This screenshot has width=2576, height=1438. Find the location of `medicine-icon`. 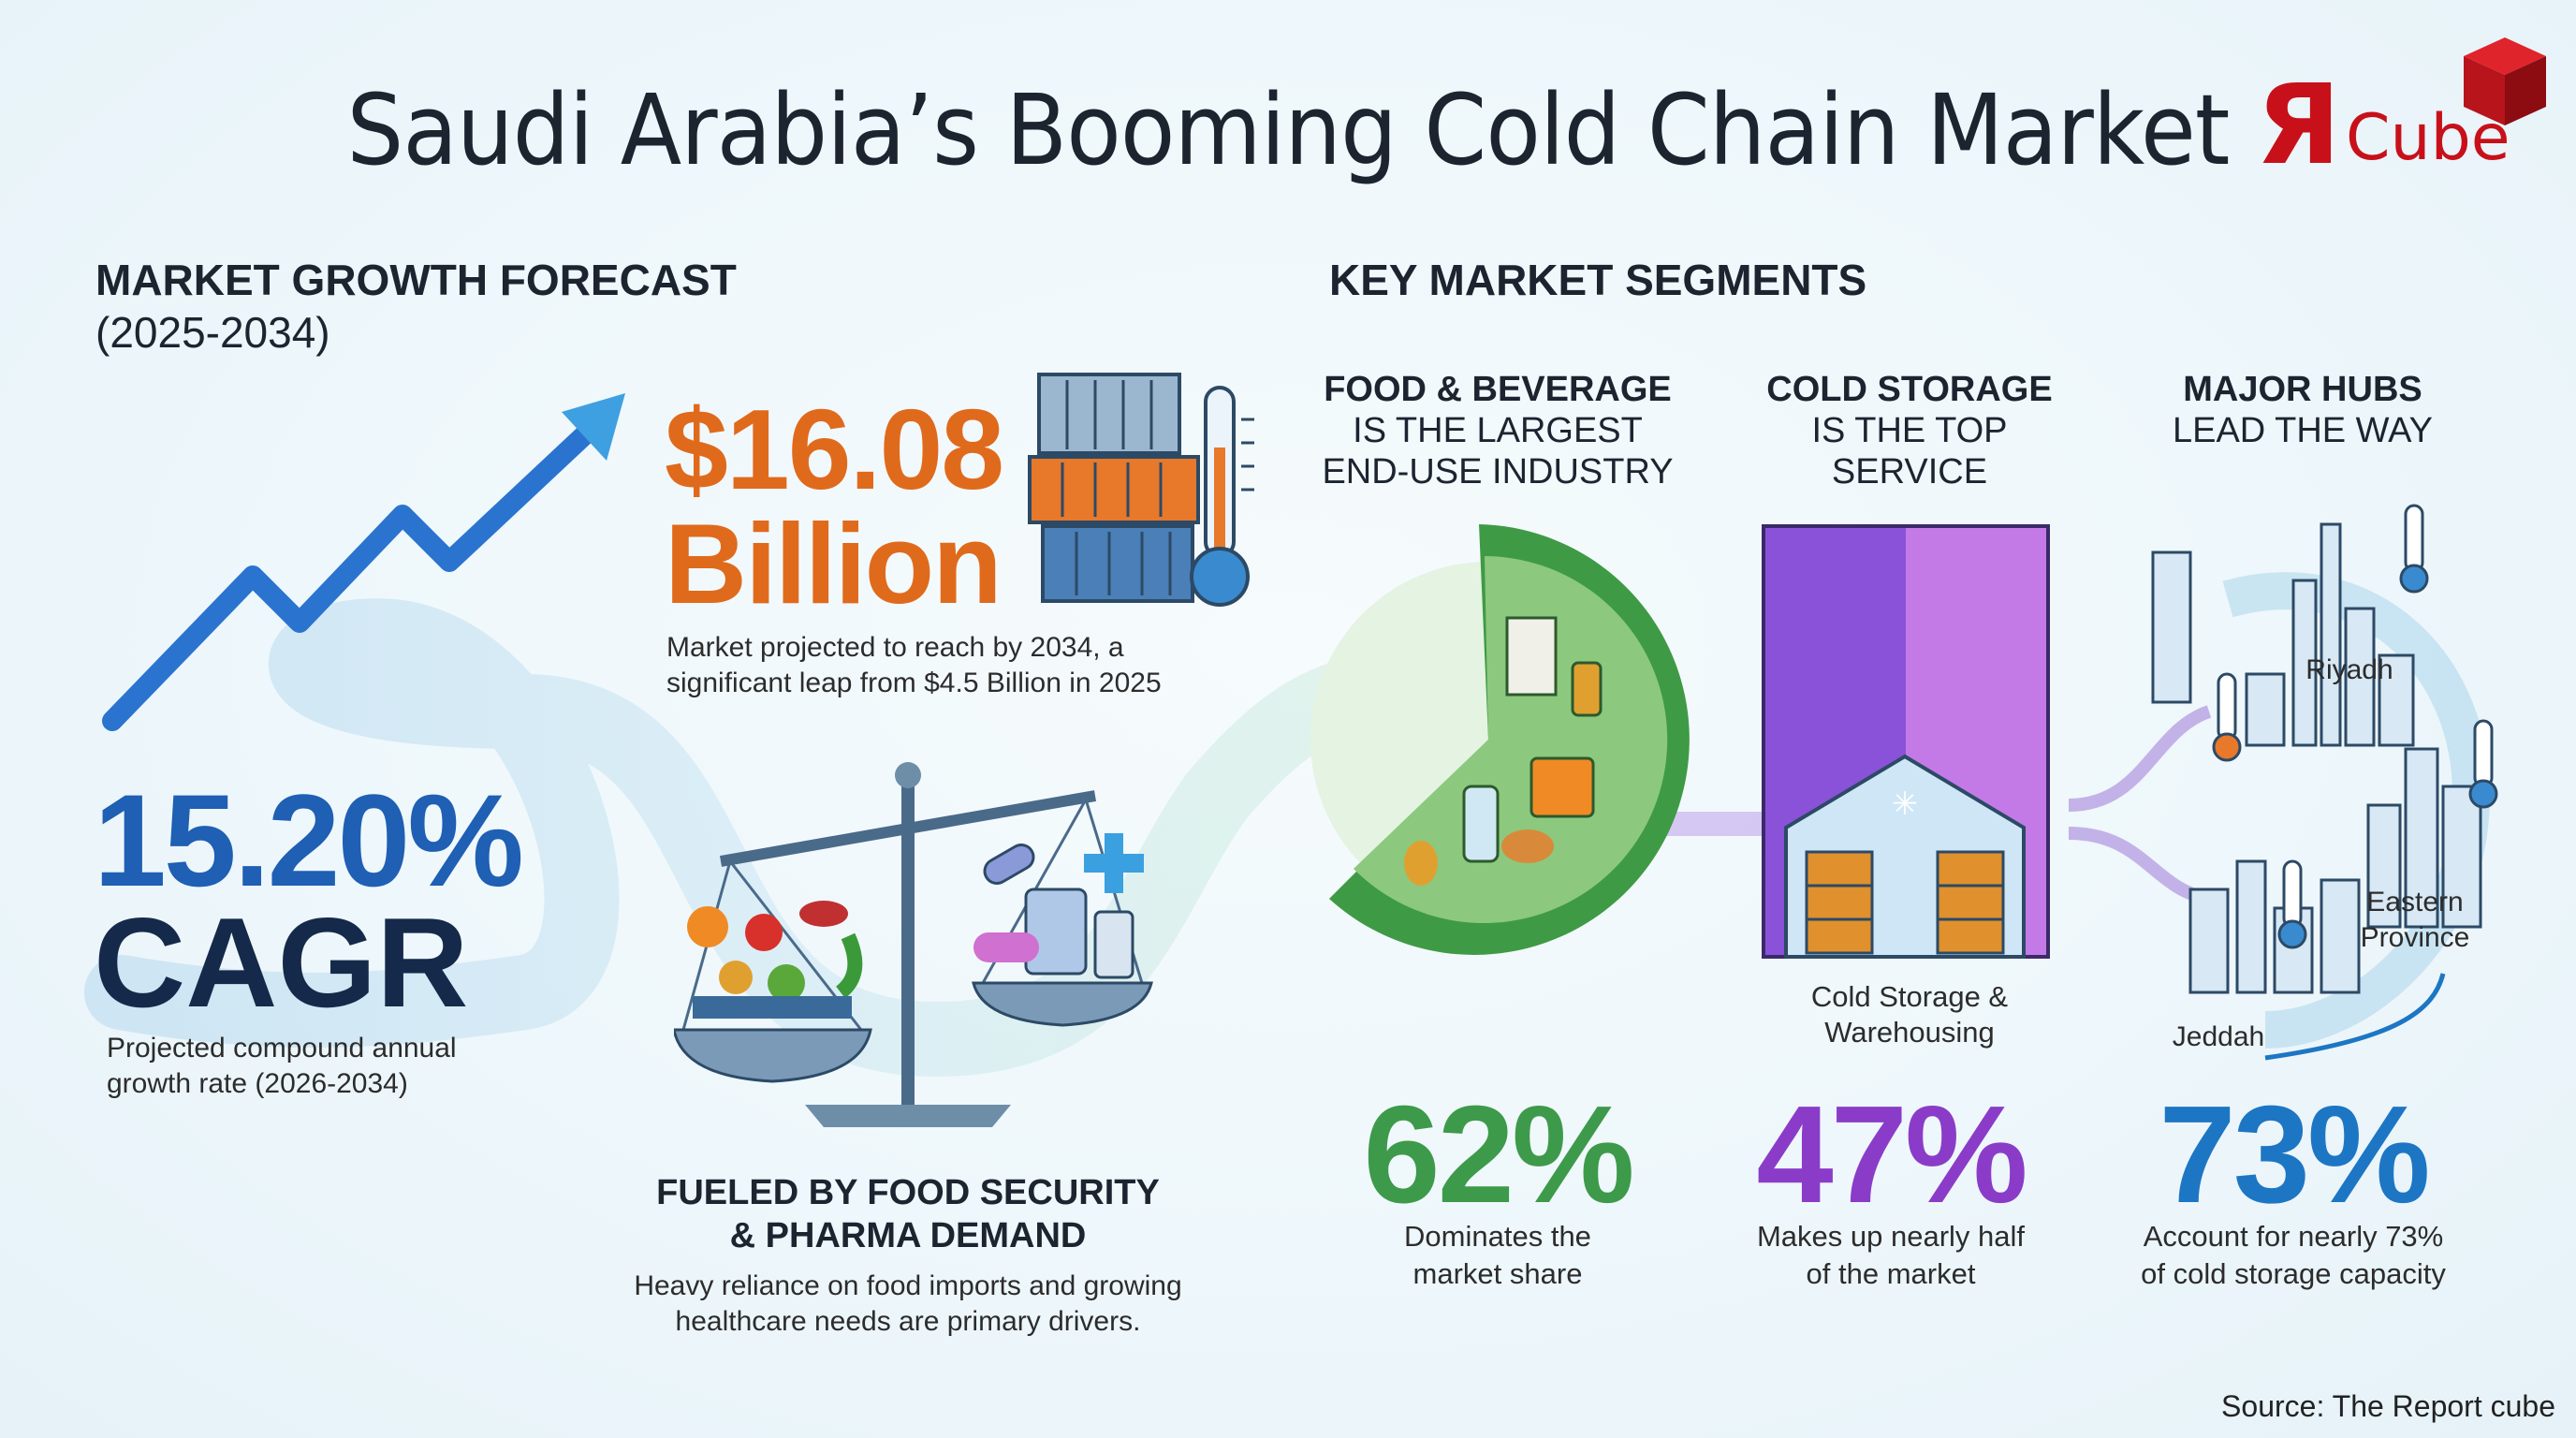

medicine-icon is located at coordinates (1058, 906).